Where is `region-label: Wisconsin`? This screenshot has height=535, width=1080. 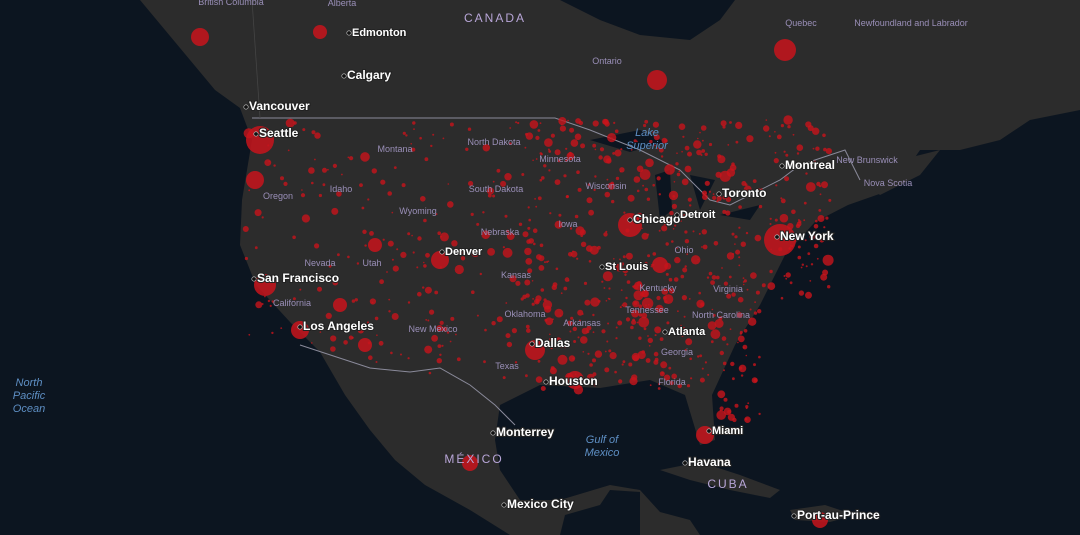 region-label: Wisconsin is located at coordinates (605, 186).